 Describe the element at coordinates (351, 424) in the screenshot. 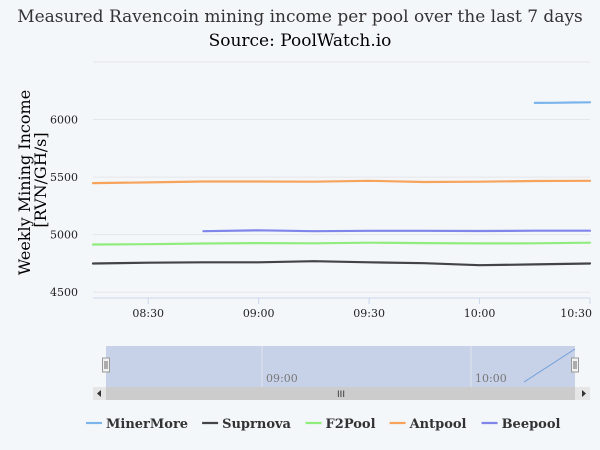

I see `legend-label: F2Pool` at that location.